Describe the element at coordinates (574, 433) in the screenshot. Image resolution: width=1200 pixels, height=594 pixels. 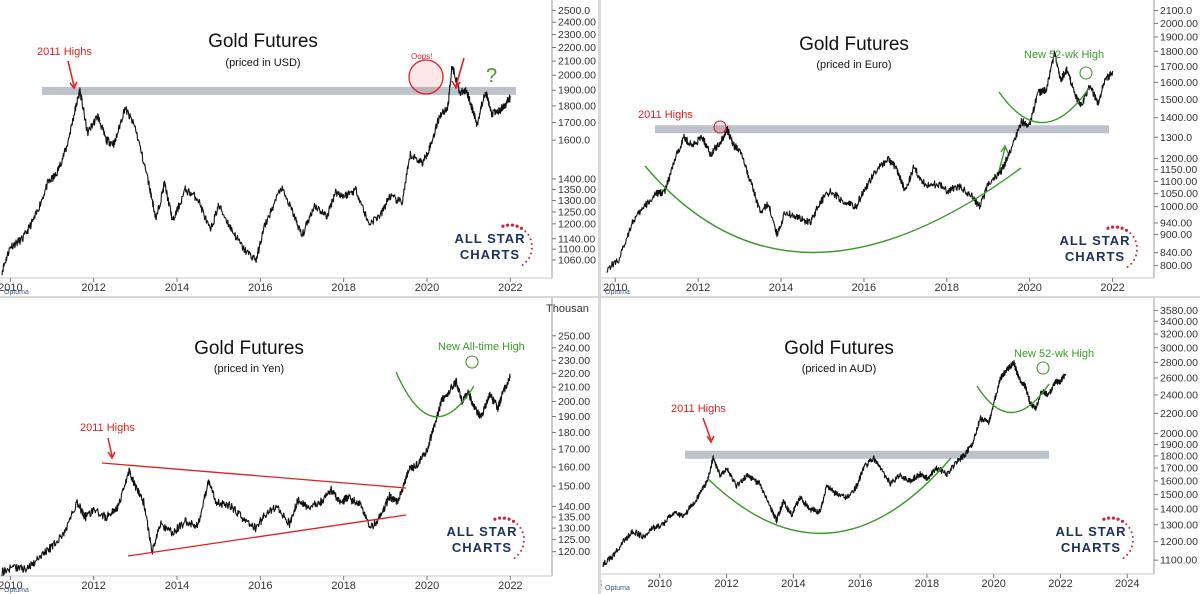
I see `y-tick-label: 180.00` at that location.